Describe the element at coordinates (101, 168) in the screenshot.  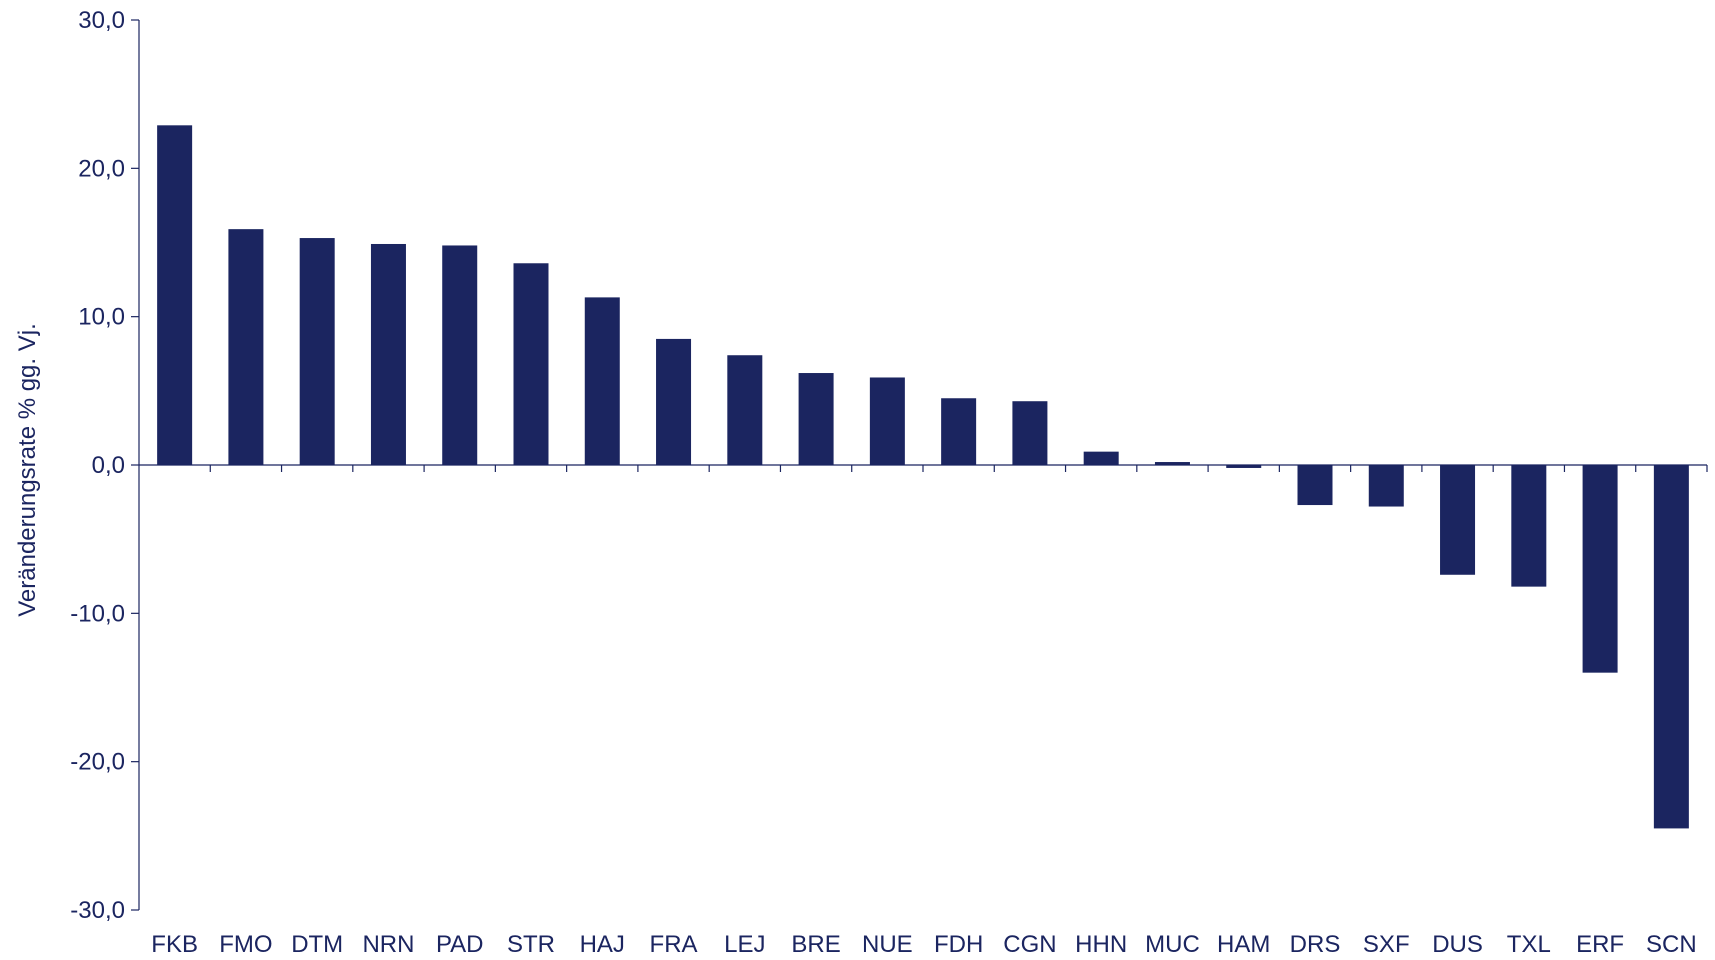
I see `y-tick-label: 20,0` at that location.